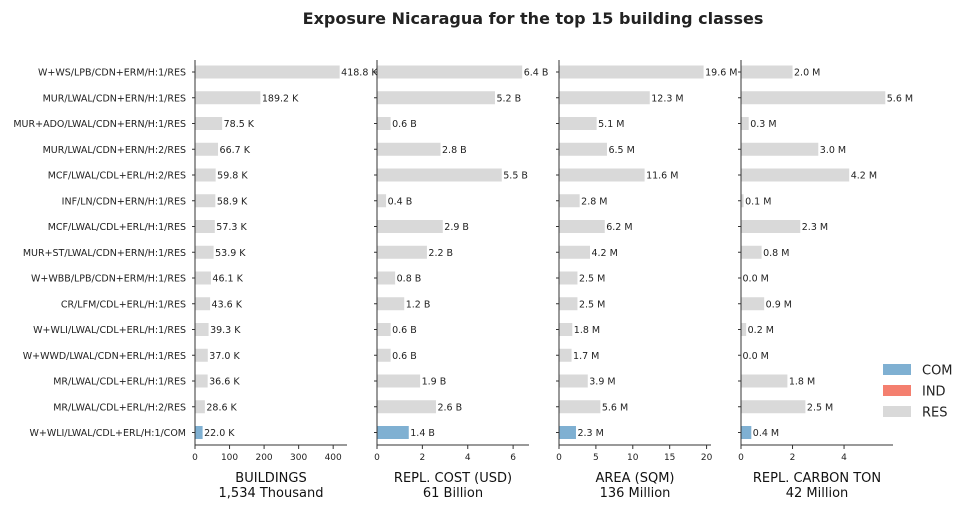 The image size is (970, 510). Describe the element at coordinates (456, 227) in the screenshot. I see `data-label: 2.9 B` at that location.